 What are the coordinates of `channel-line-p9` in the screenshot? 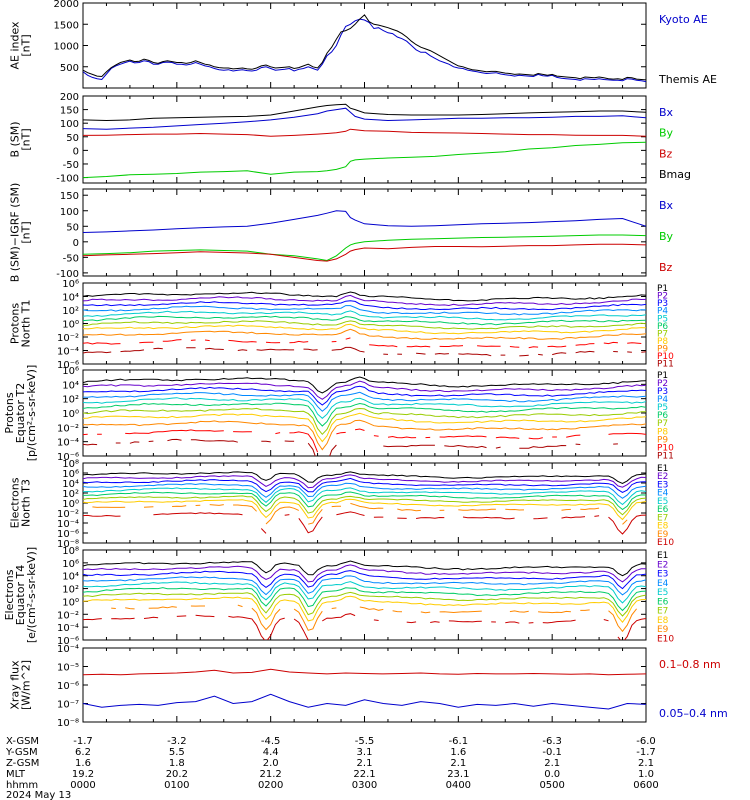 It's located at (364, 435).